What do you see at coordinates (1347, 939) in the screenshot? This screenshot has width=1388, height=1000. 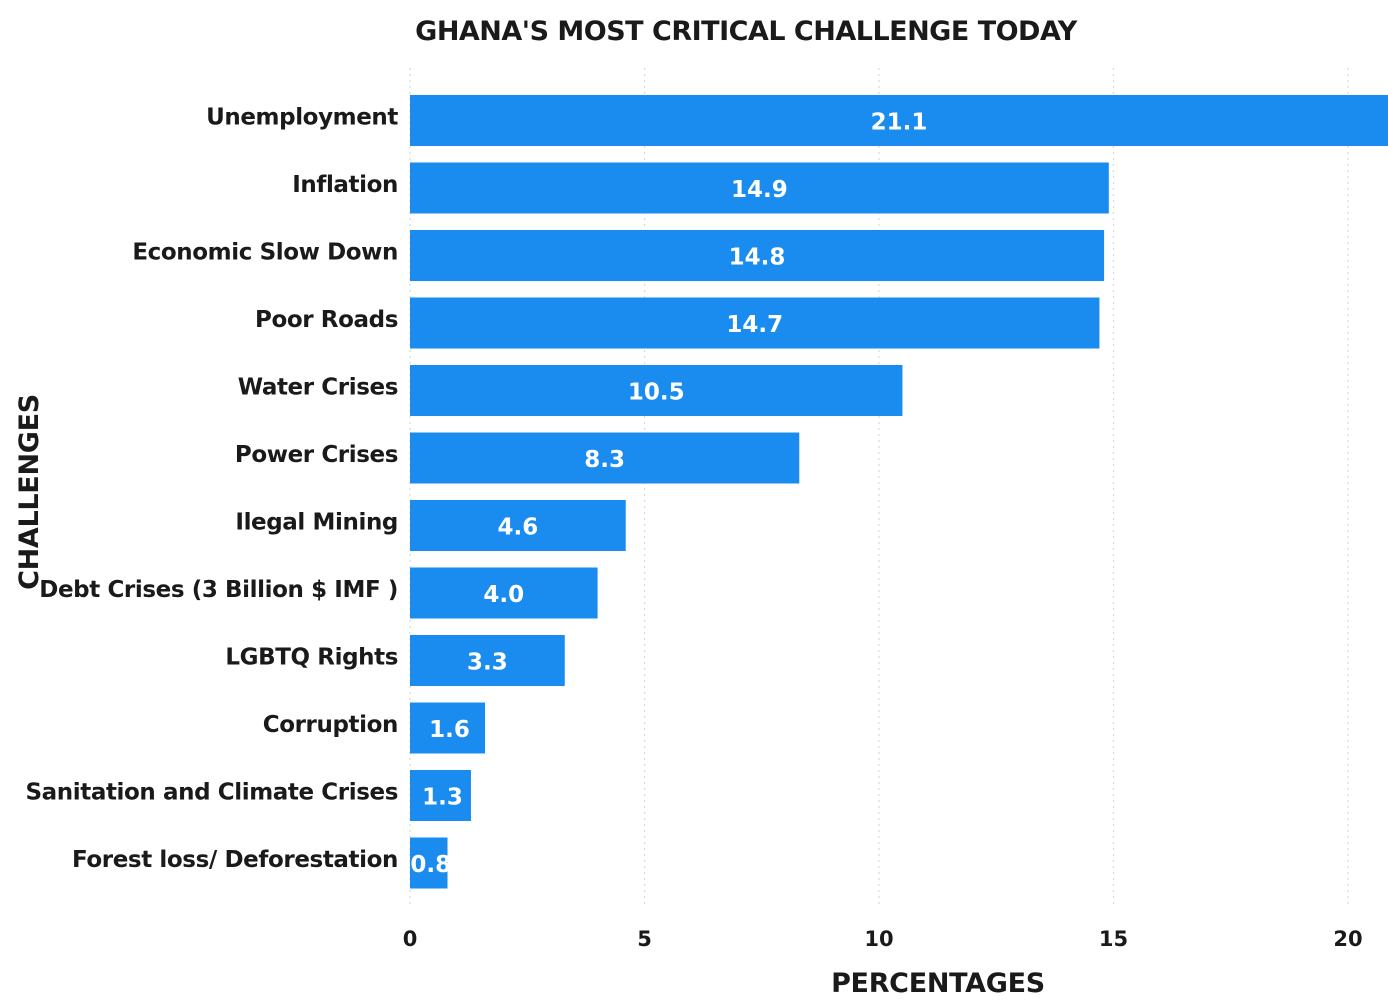 I see `x-tick-label: 20` at bounding box center [1347, 939].